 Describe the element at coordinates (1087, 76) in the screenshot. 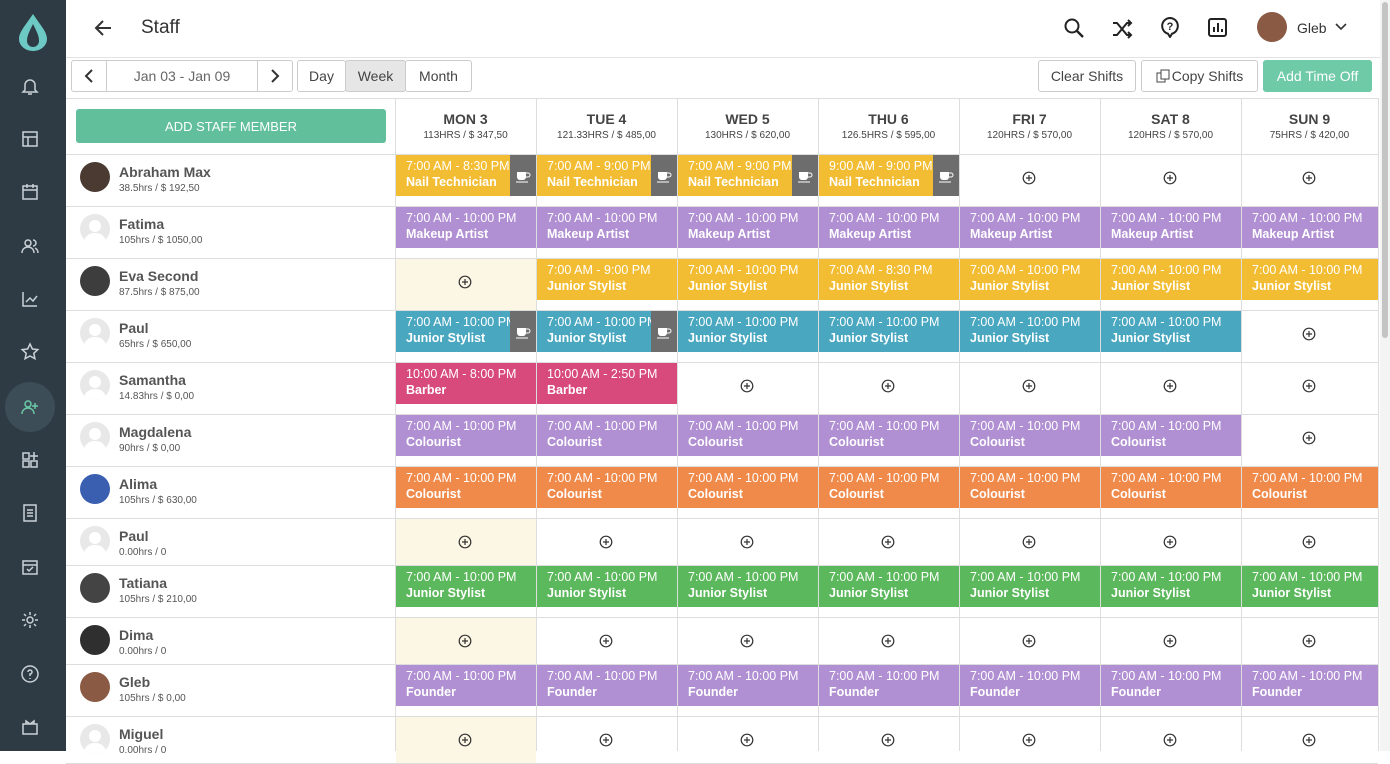

I see `action-button: Clear Shifts` at that location.